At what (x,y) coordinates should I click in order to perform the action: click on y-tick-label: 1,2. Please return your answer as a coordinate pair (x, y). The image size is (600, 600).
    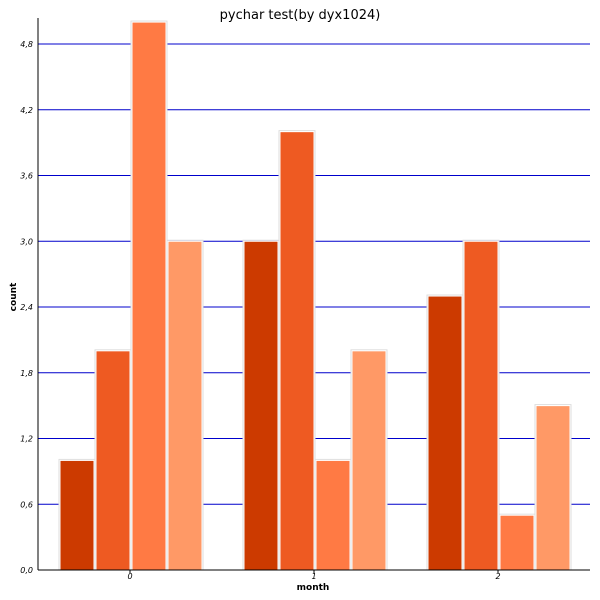
    Looking at the image, I should click on (26, 439).